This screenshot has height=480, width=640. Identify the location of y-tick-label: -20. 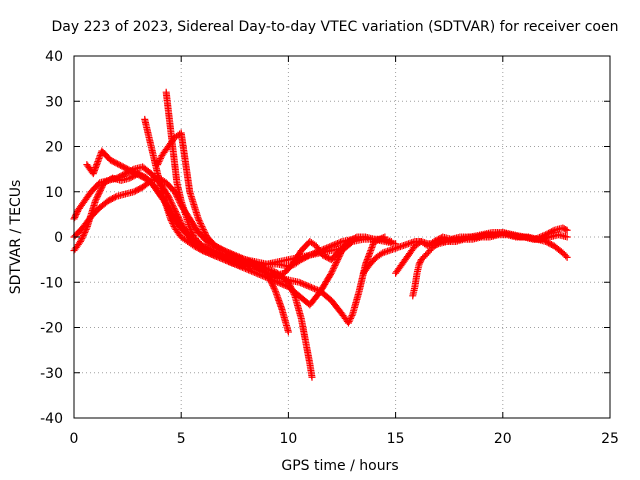
(51, 329).